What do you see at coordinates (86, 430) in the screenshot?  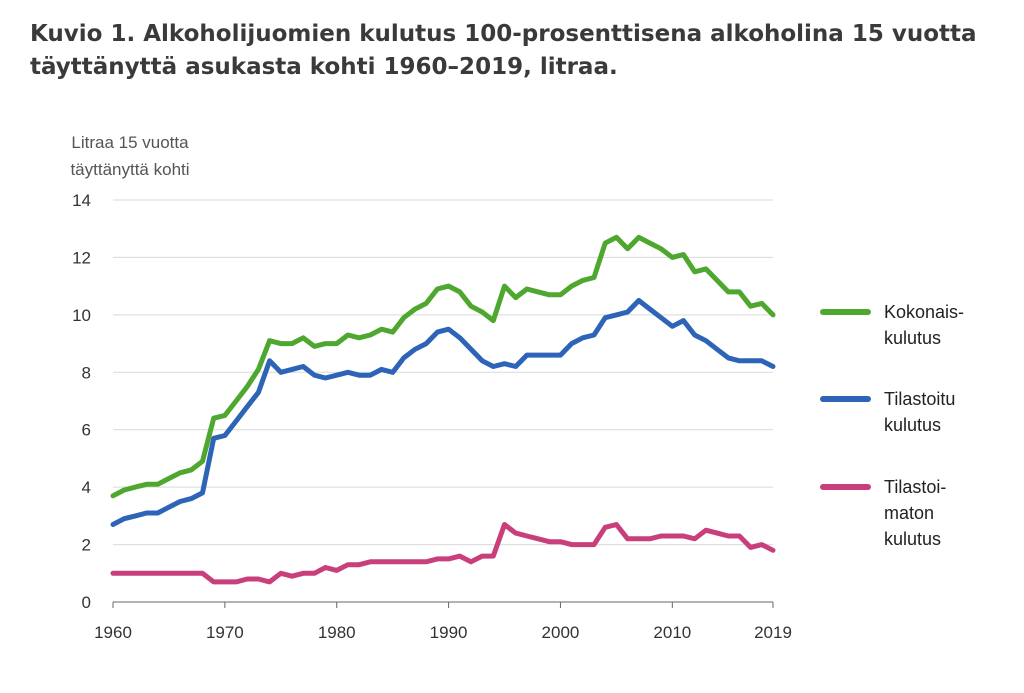 I see `y-tick-label-6: 6` at bounding box center [86, 430].